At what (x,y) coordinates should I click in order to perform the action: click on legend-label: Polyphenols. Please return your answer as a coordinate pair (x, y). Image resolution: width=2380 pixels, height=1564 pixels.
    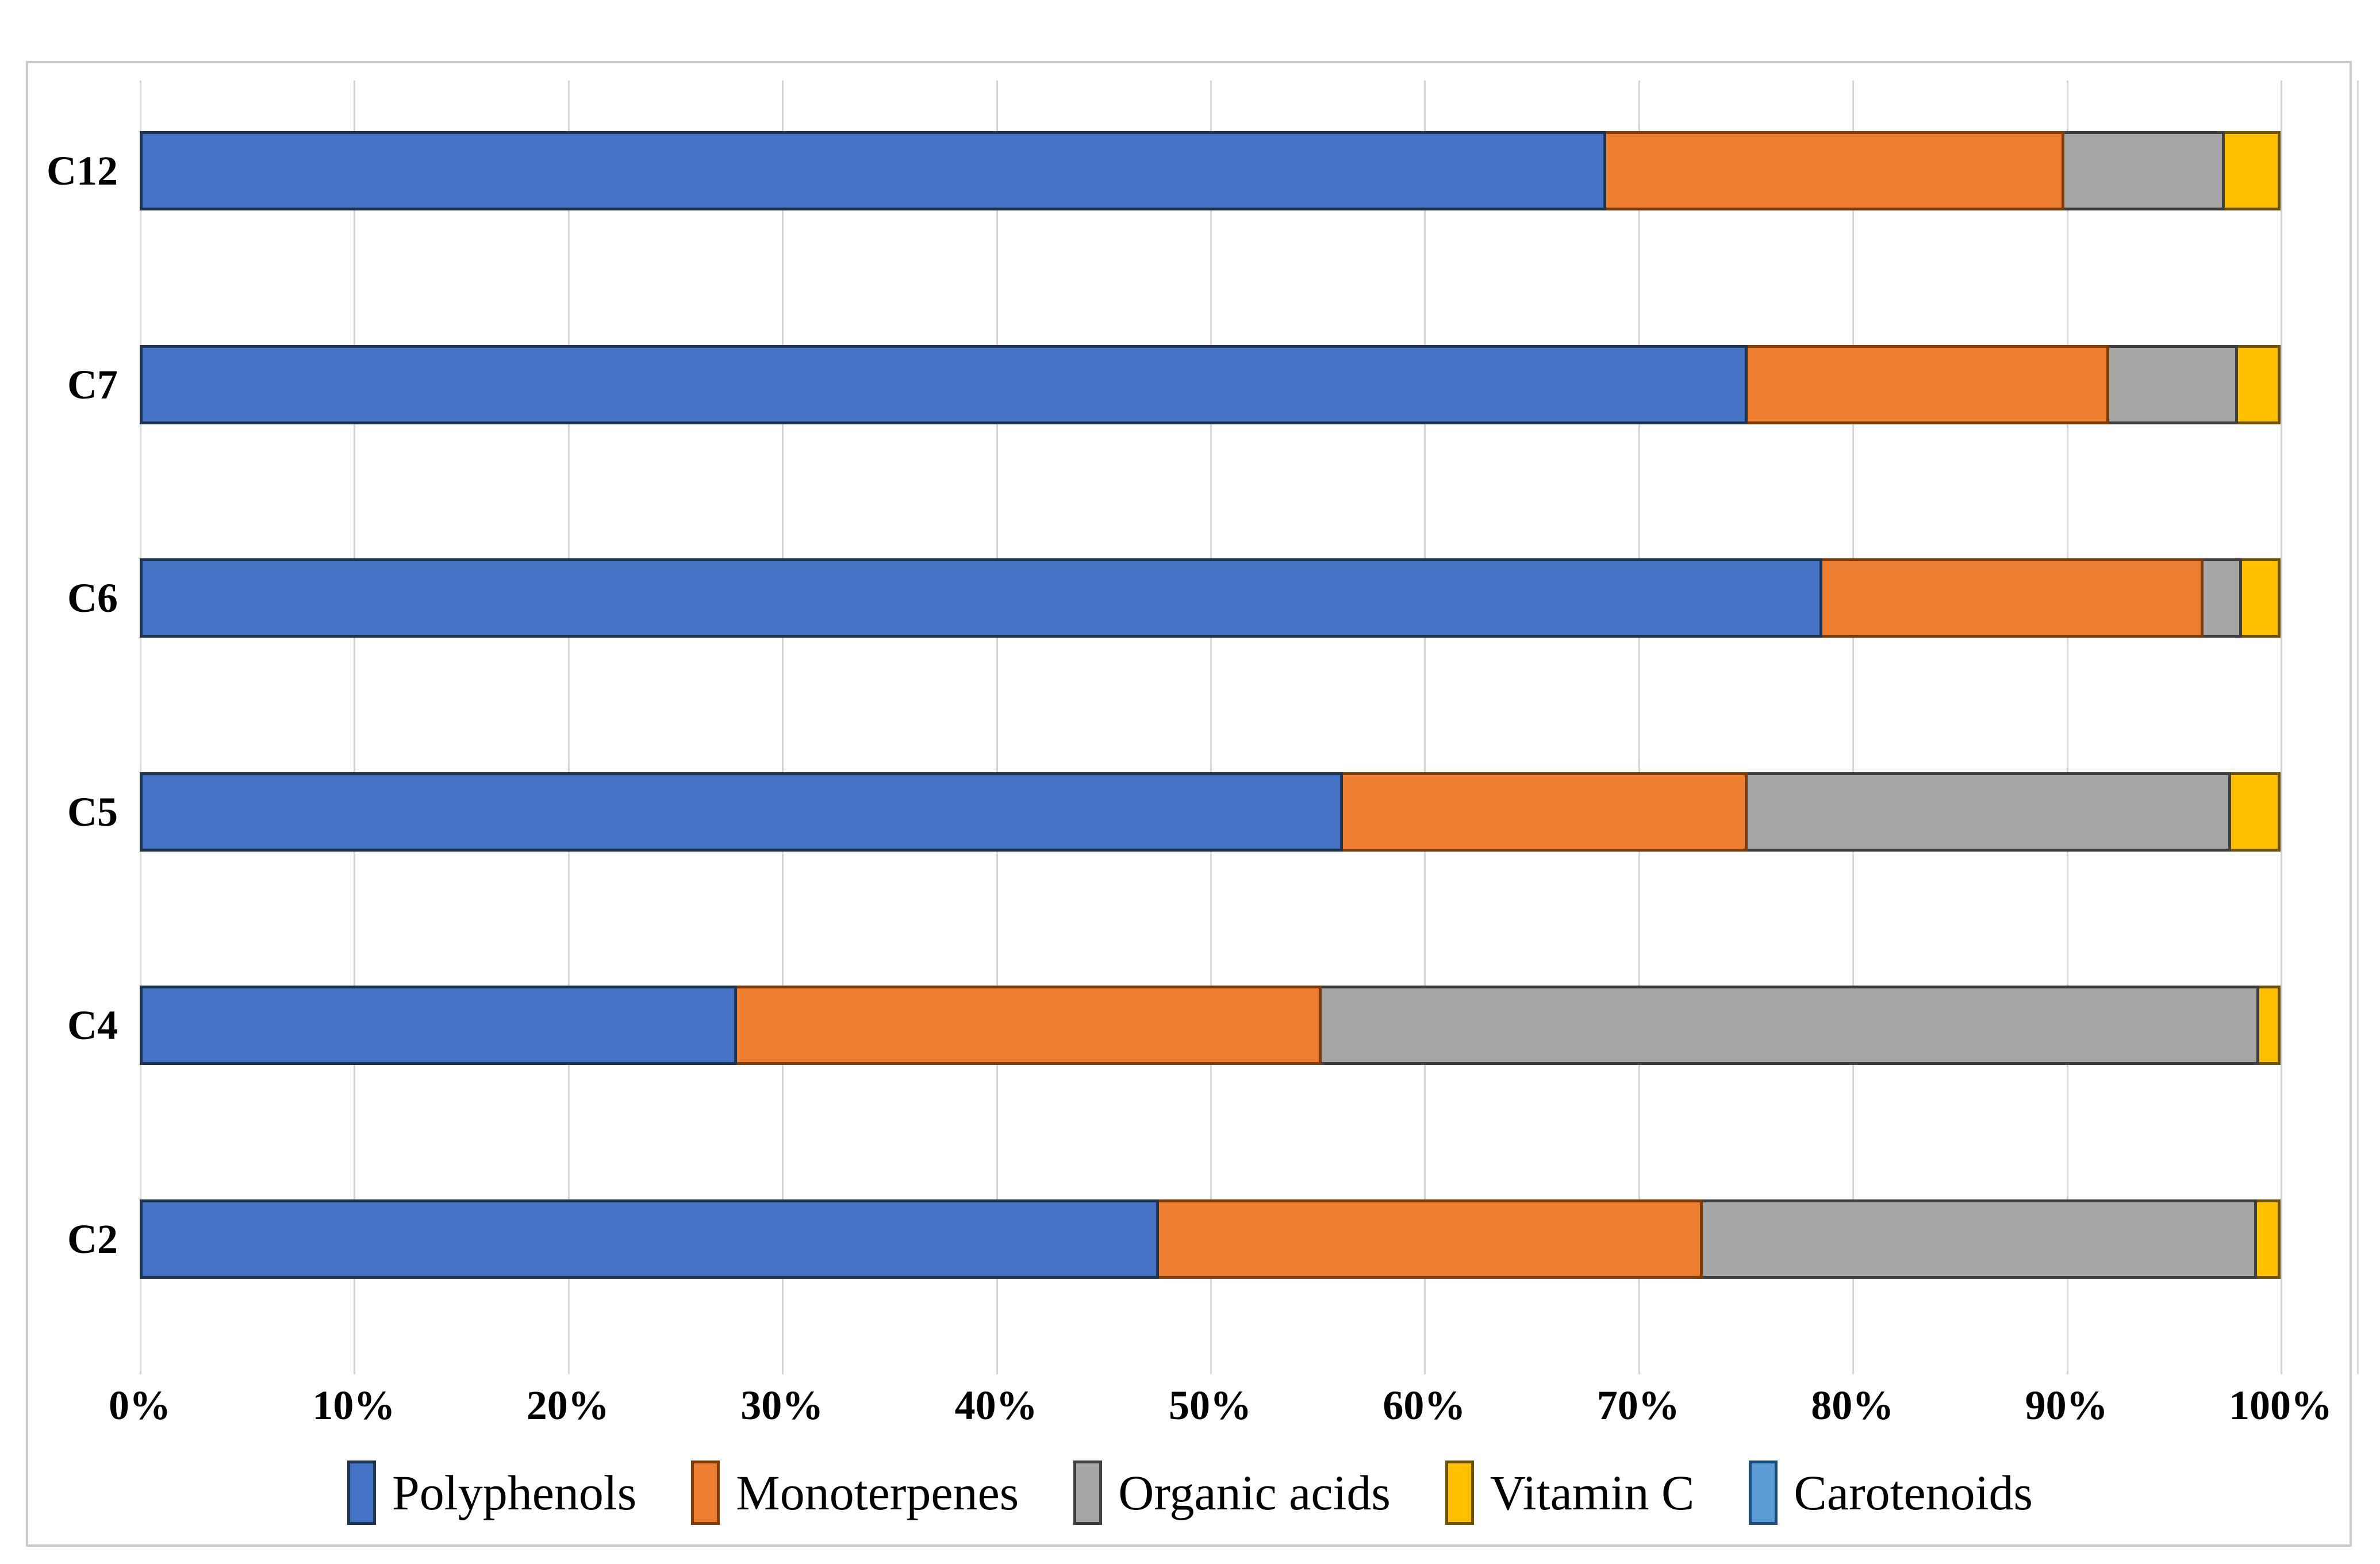
    Looking at the image, I should click on (514, 1492).